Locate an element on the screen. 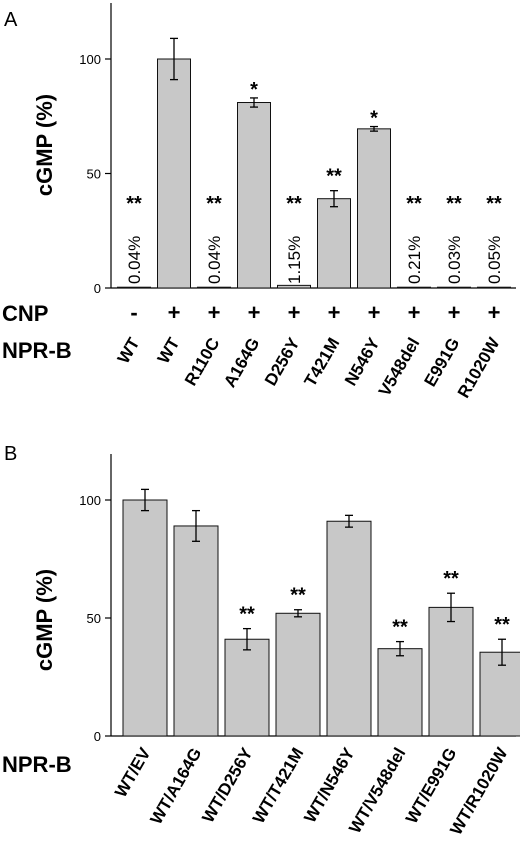 The image size is (520, 863). panel-b-letter: B is located at coordinates (10, 454).